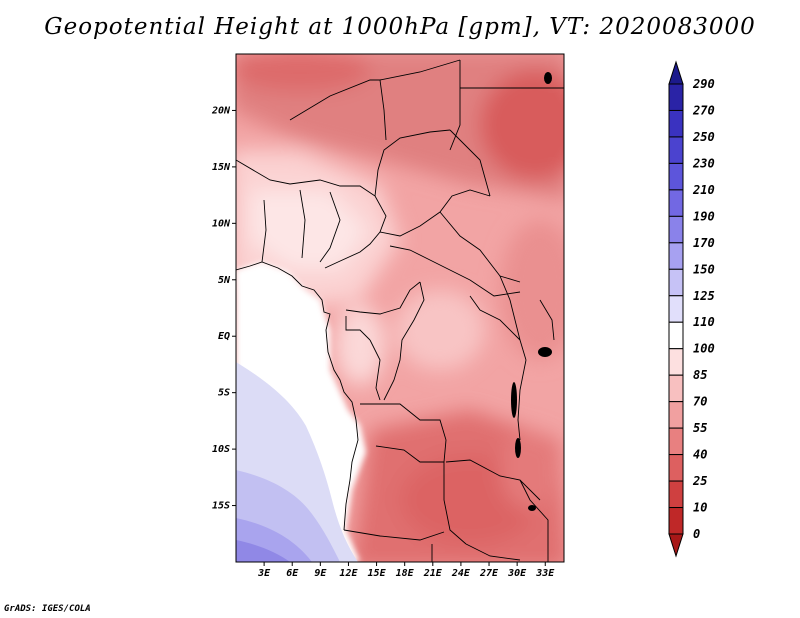 Image resolution: width=800 pixels, height=618 pixels. Describe the element at coordinates (696, 534) in the screenshot. I see `colorbar-label: 0` at that location.